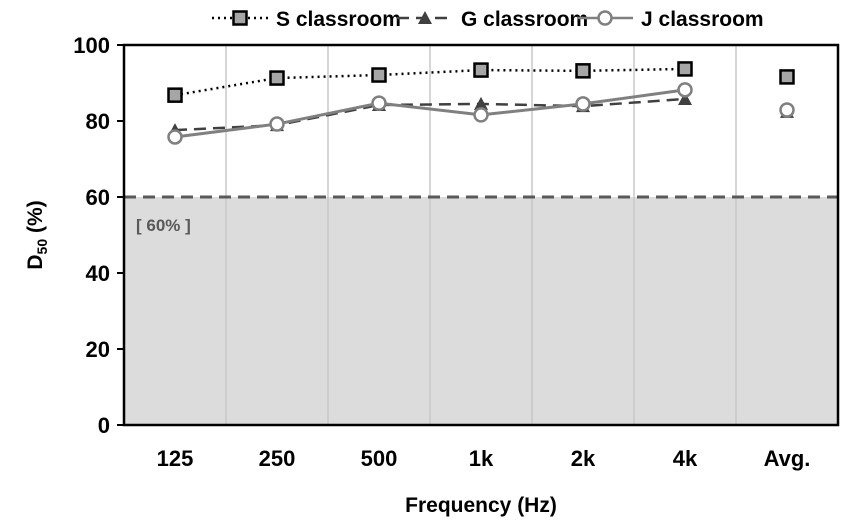  Describe the element at coordinates (98, 197) in the screenshot. I see `y-tick-label: 60` at that location.